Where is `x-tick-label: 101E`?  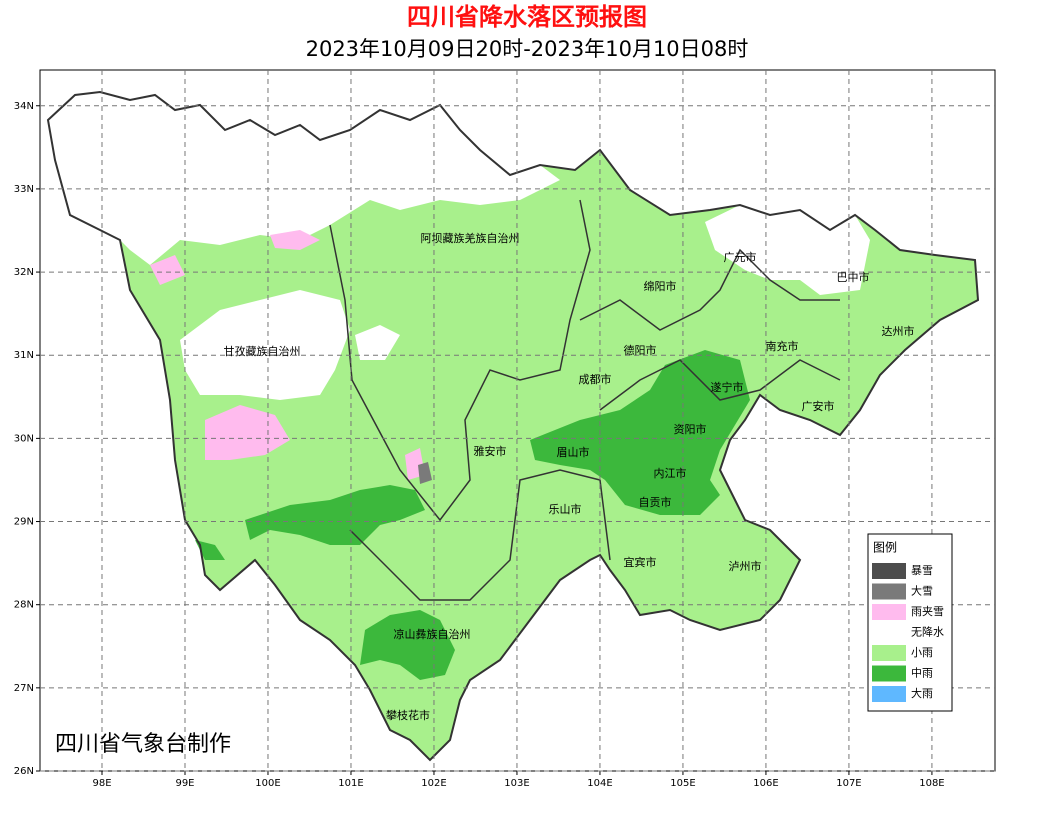
x-tick-label: 101E is located at coordinates (350, 783).